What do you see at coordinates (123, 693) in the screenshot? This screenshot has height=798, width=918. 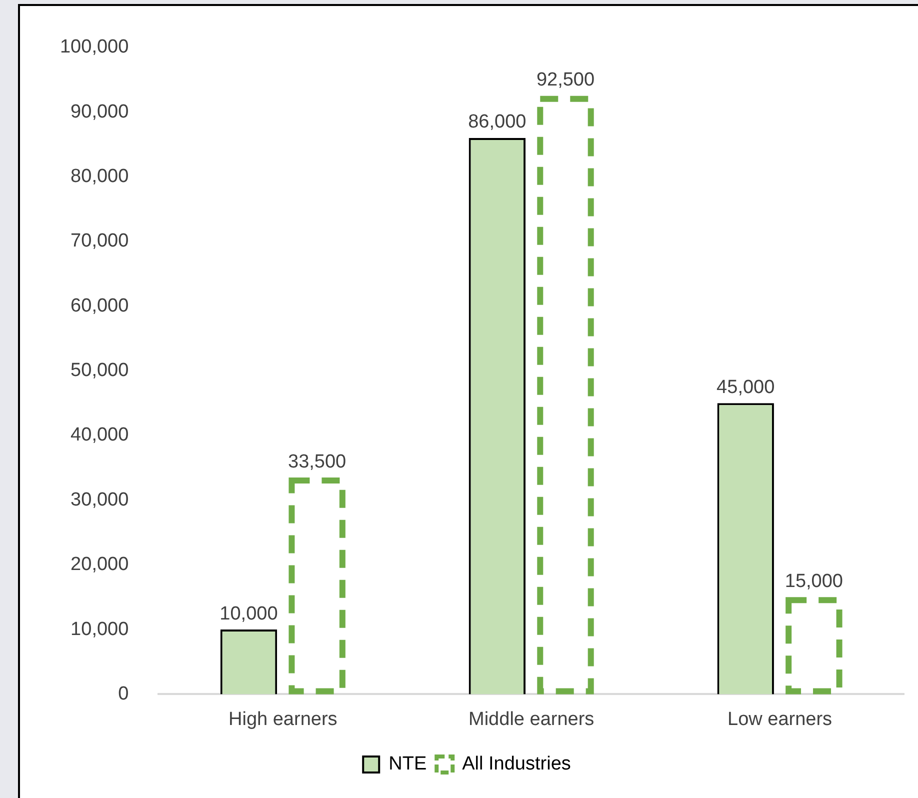 I see `y-tick-label: 0` at bounding box center [123, 693].